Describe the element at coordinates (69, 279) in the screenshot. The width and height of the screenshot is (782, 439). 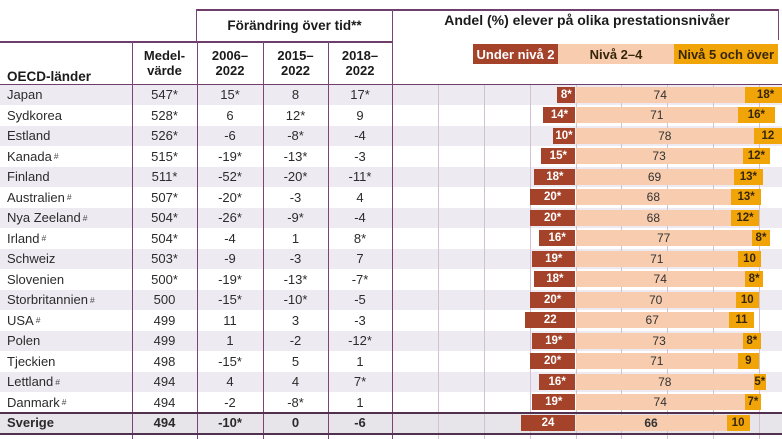
I see `country-cell: Slovenien` at that location.